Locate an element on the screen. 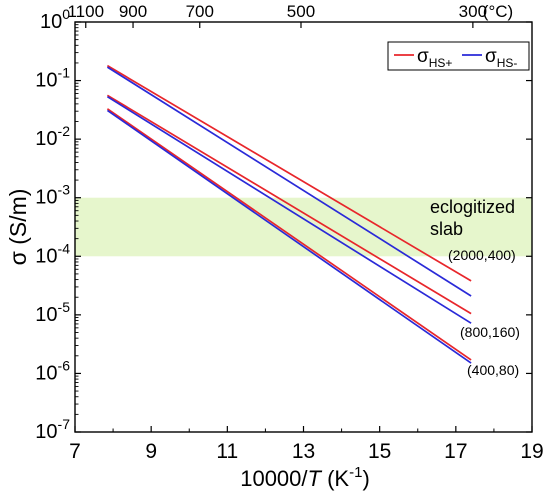  band-label-line1: eclogitized is located at coordinates (472, 207).